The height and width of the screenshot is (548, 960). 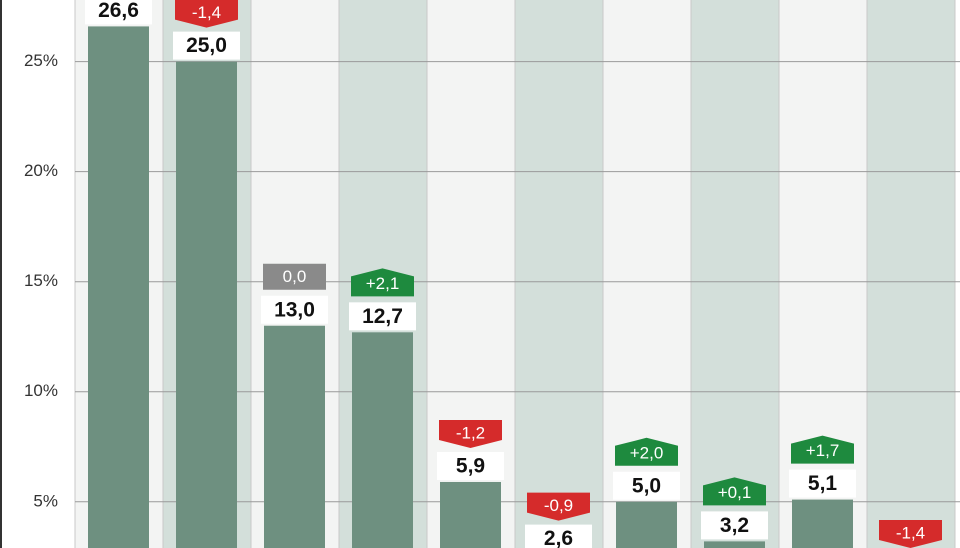 I want to click on value-label: 13,0, so click(x=294, y=309).